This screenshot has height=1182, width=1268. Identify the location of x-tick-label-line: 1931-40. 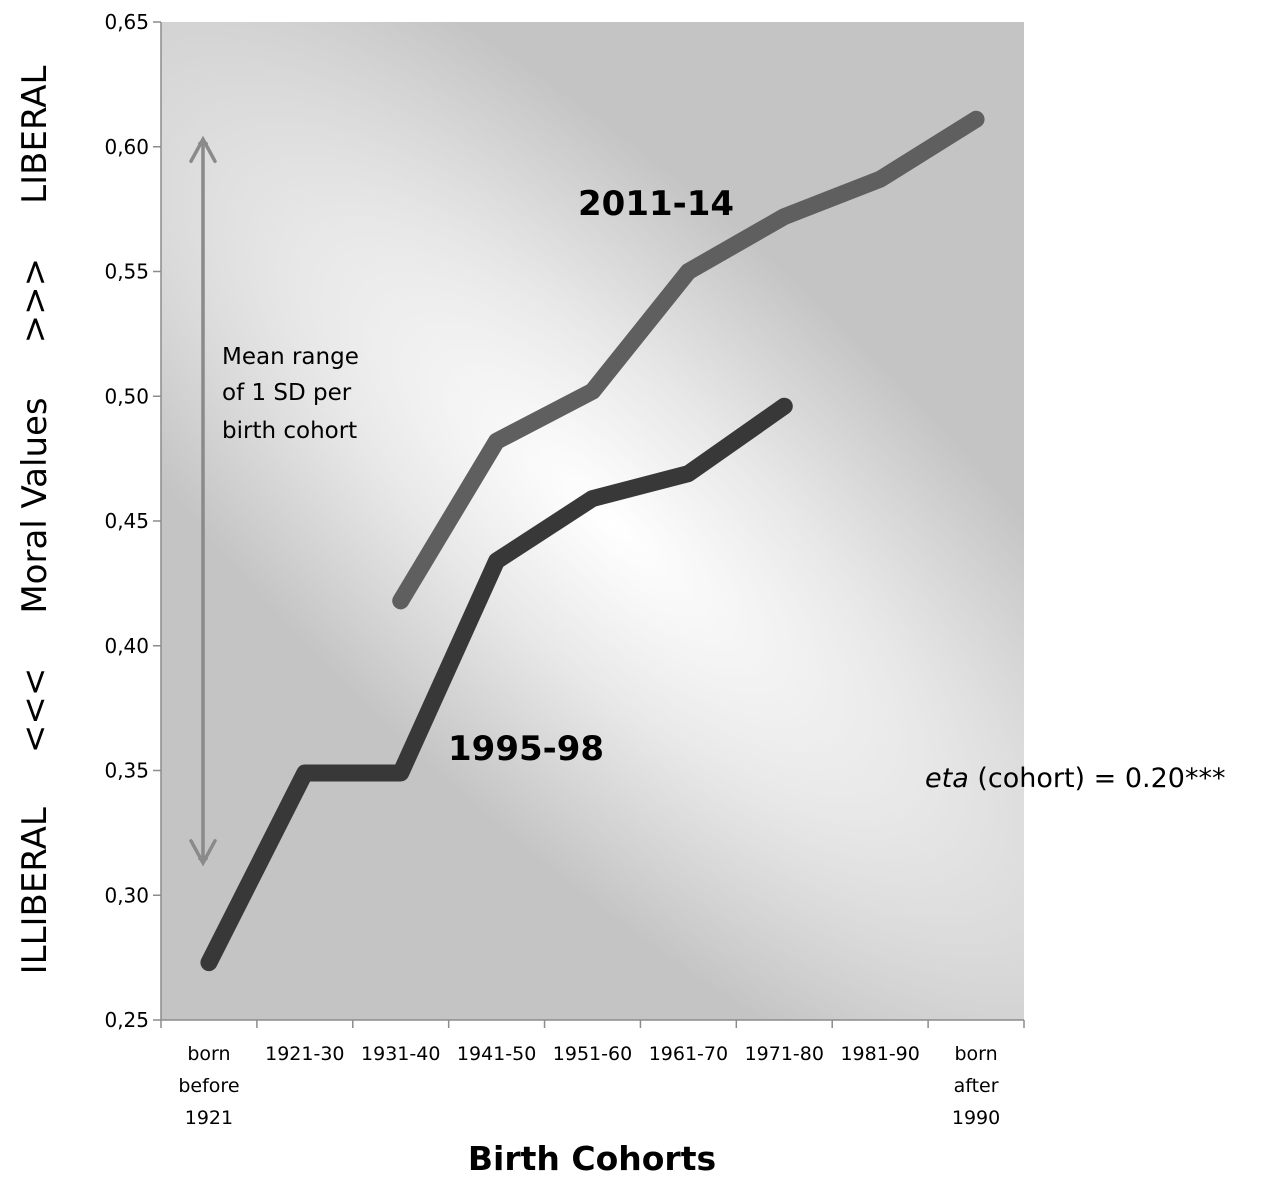
(400, 1054).